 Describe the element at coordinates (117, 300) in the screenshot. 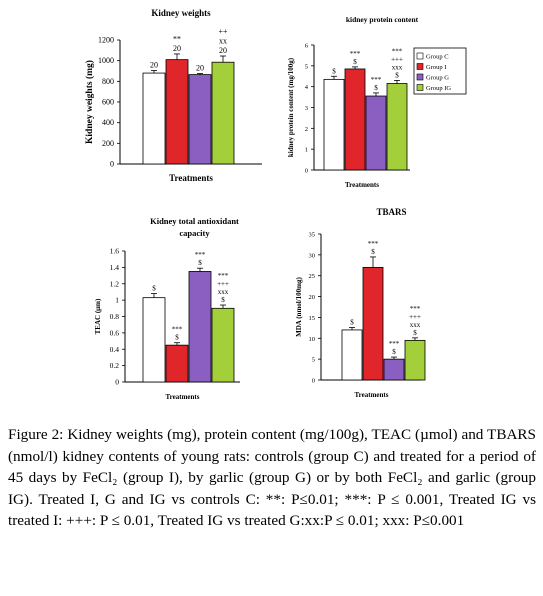

I see `y-tick-label-3-5: 1` at that location.